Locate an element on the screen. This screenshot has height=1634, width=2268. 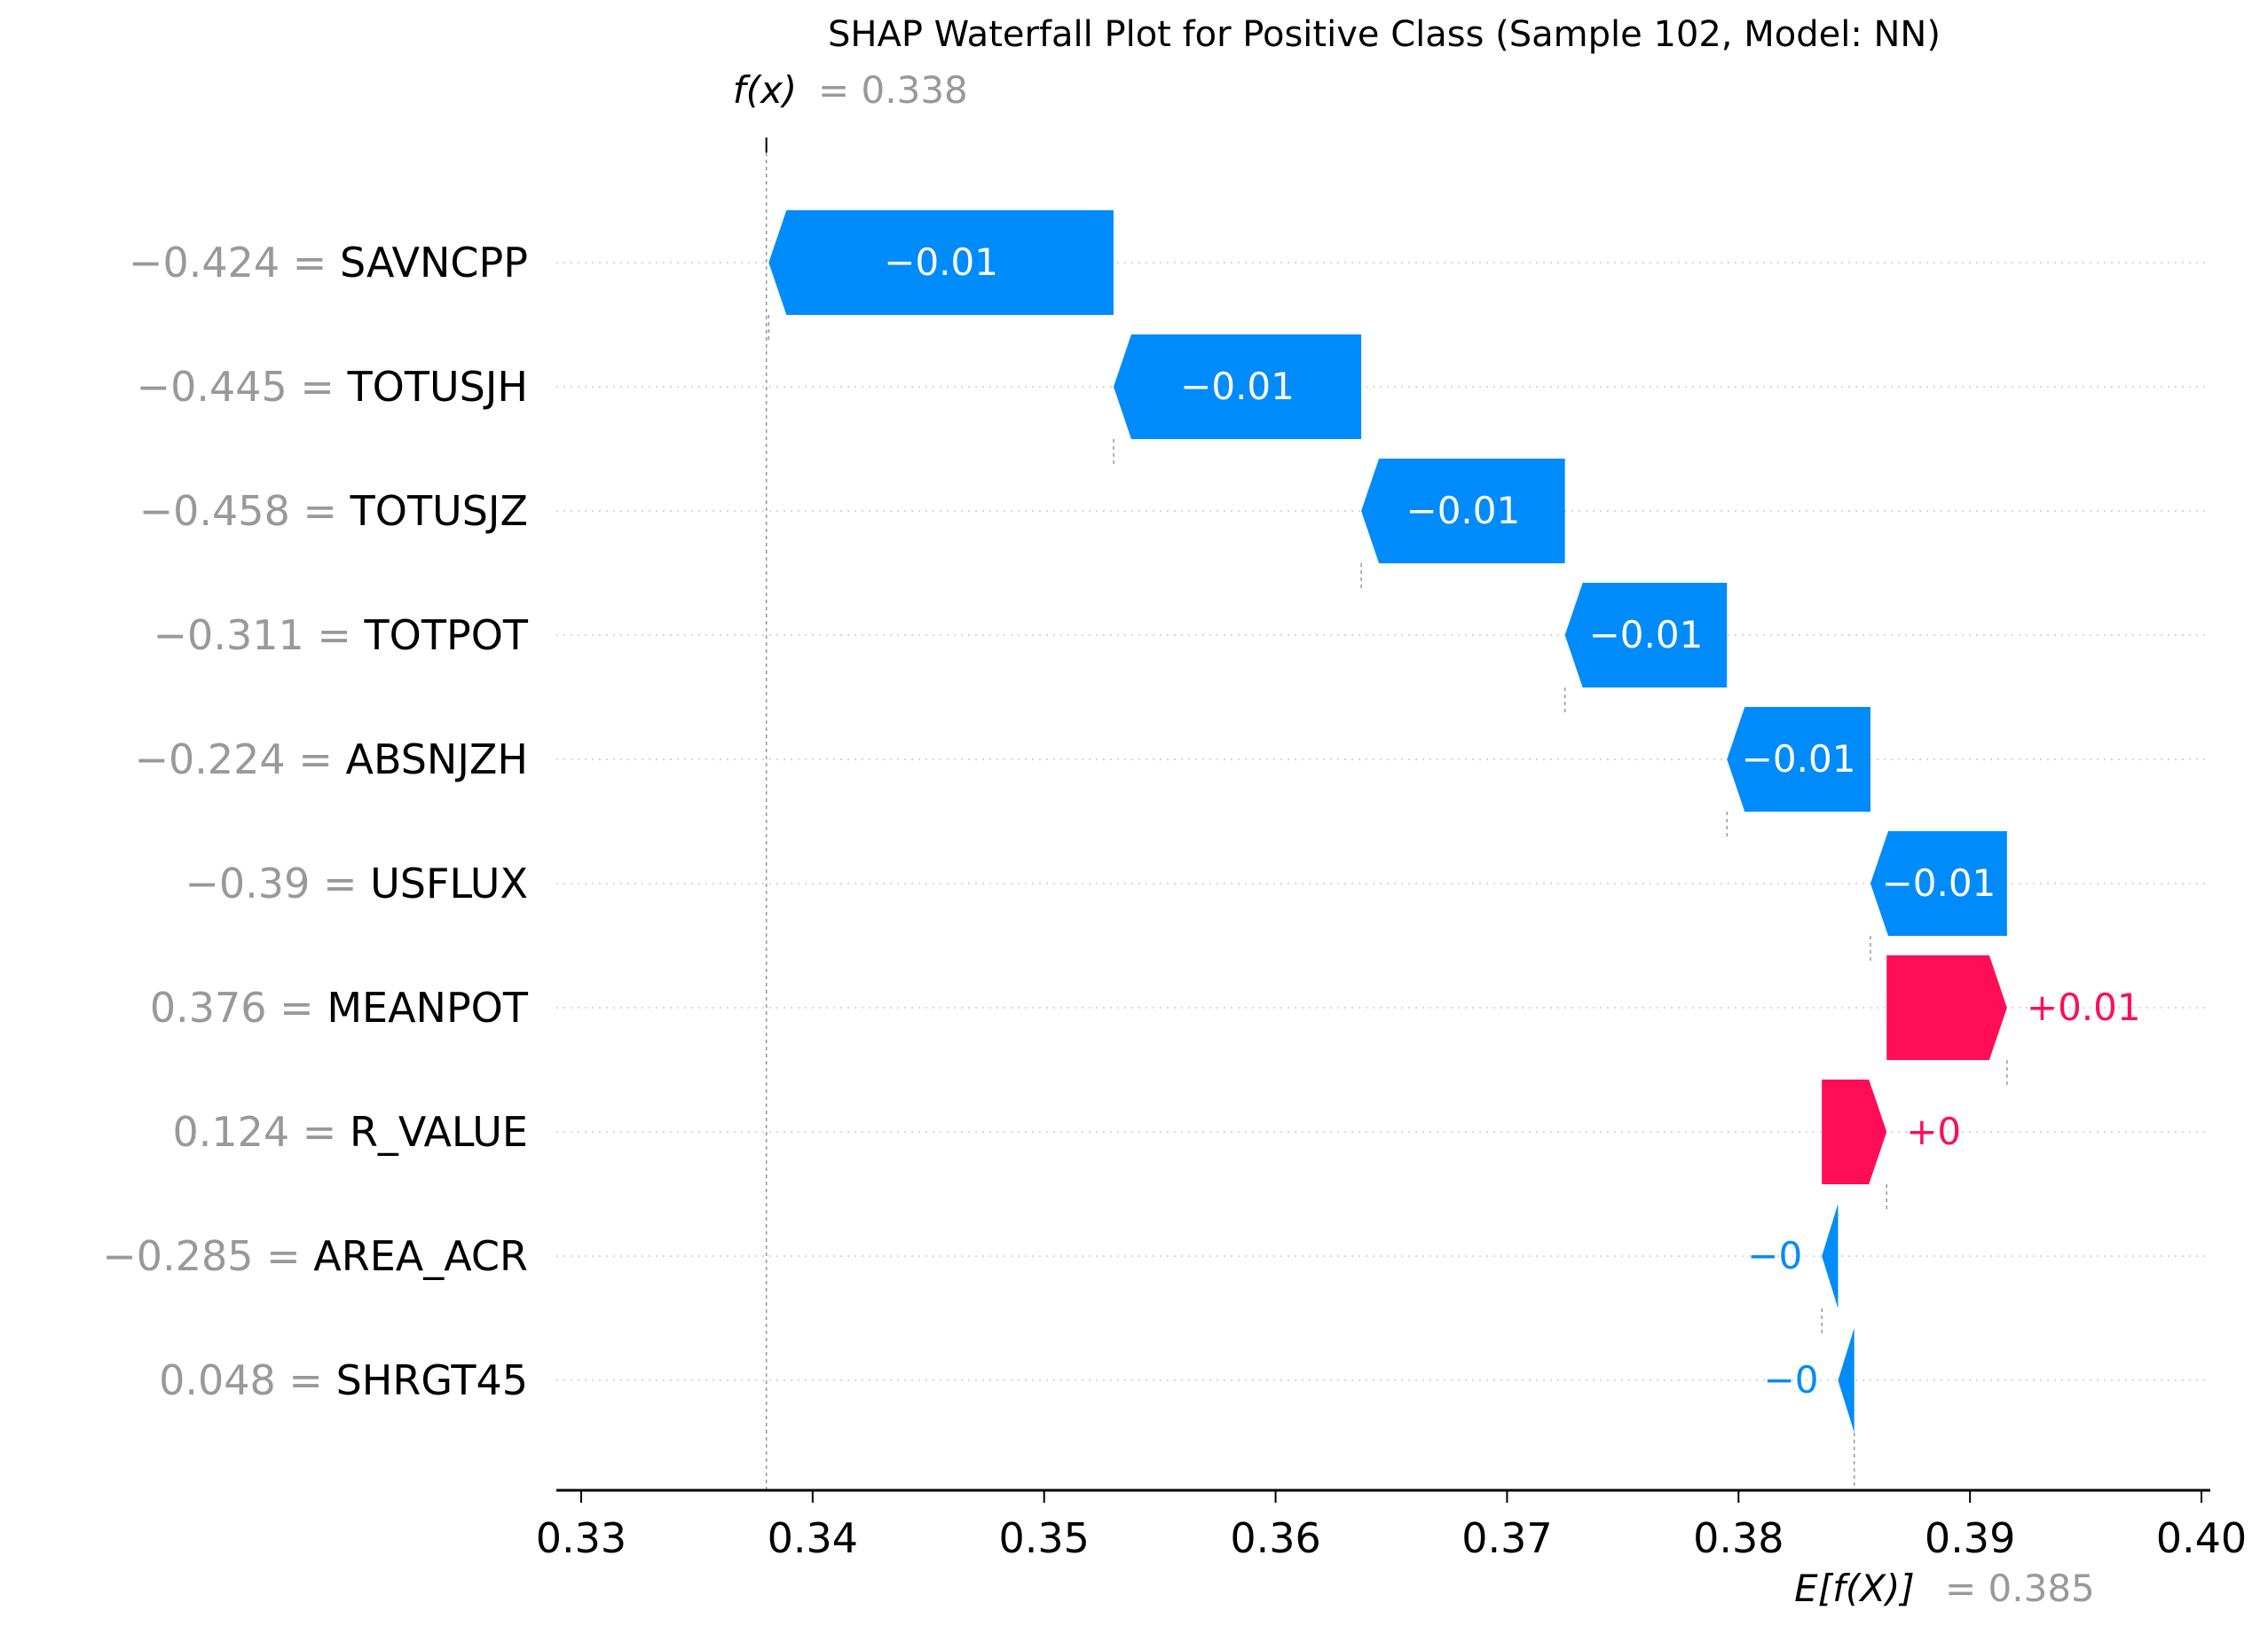
feature-label-meanpot: 0.376 = MEANPOT is located at coordinates (339, 1008).